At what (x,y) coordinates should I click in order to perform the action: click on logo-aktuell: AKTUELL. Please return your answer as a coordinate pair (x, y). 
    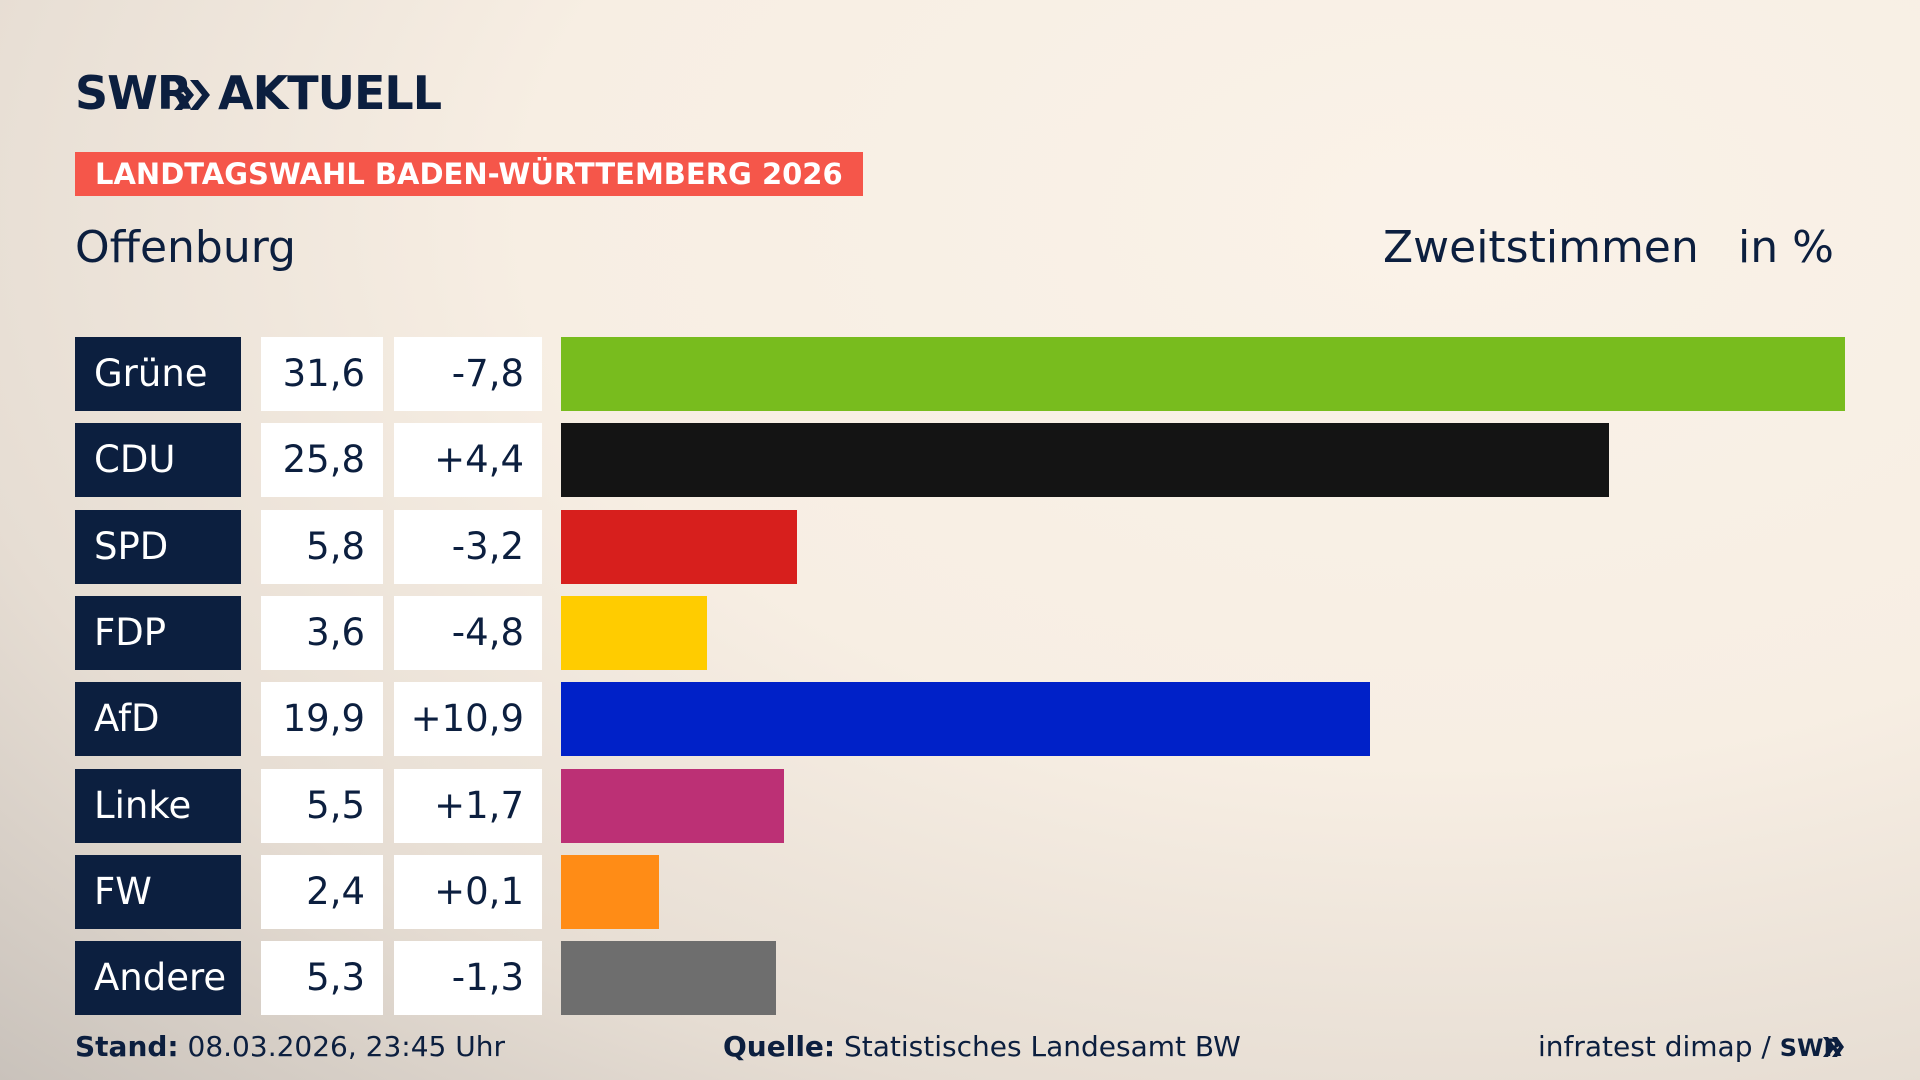
    Looking at the image, I should click on (330, 93).